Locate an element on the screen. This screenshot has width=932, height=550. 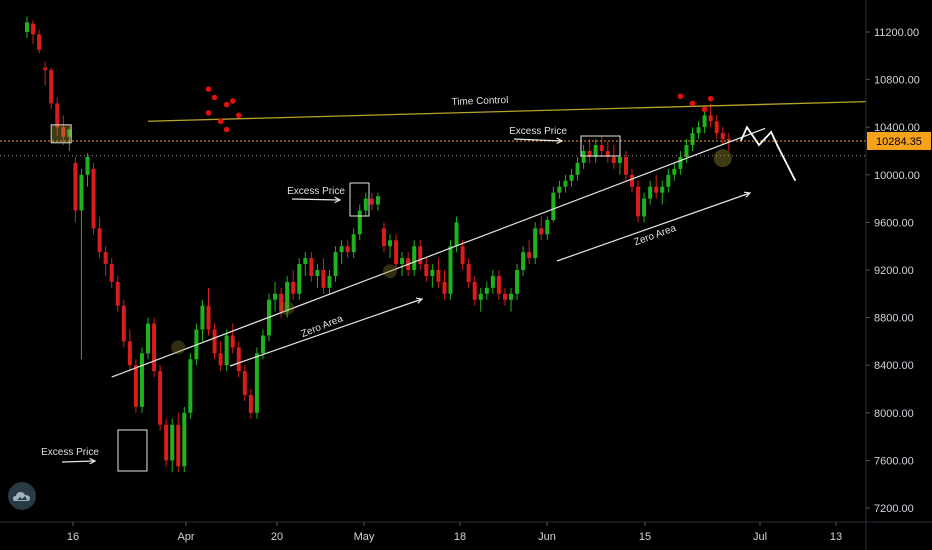
price-tick-label: 10800.00 is located at coordinates (897, 81).